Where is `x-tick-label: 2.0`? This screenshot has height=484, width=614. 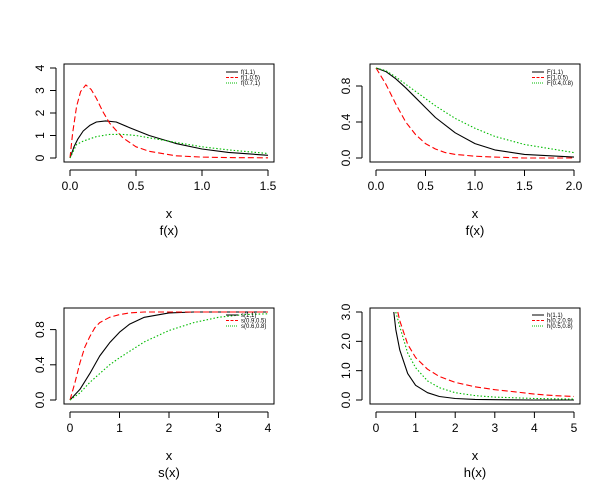 x-tick-label: 2.0 is located at coordinates (574, 186).